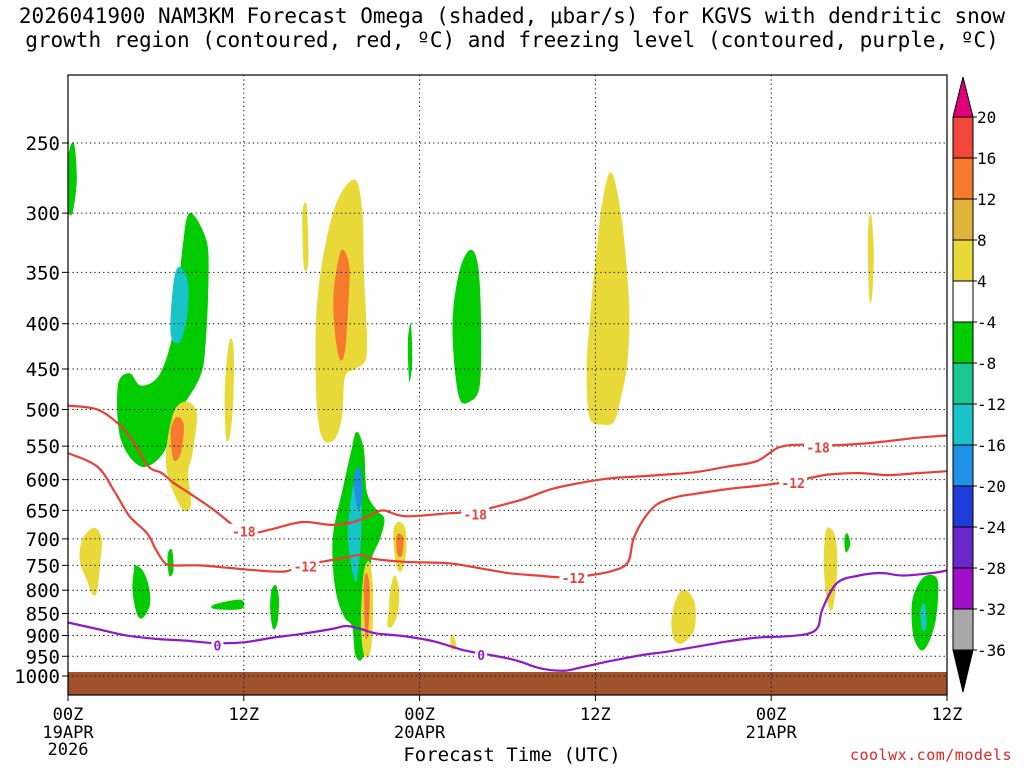 This screenshot has height=768, width=1024. What do you see at coordinates (68, 715) in the screenshot?
I see `x-tick-label-0: 00Z` at bounding box center [68, 715].